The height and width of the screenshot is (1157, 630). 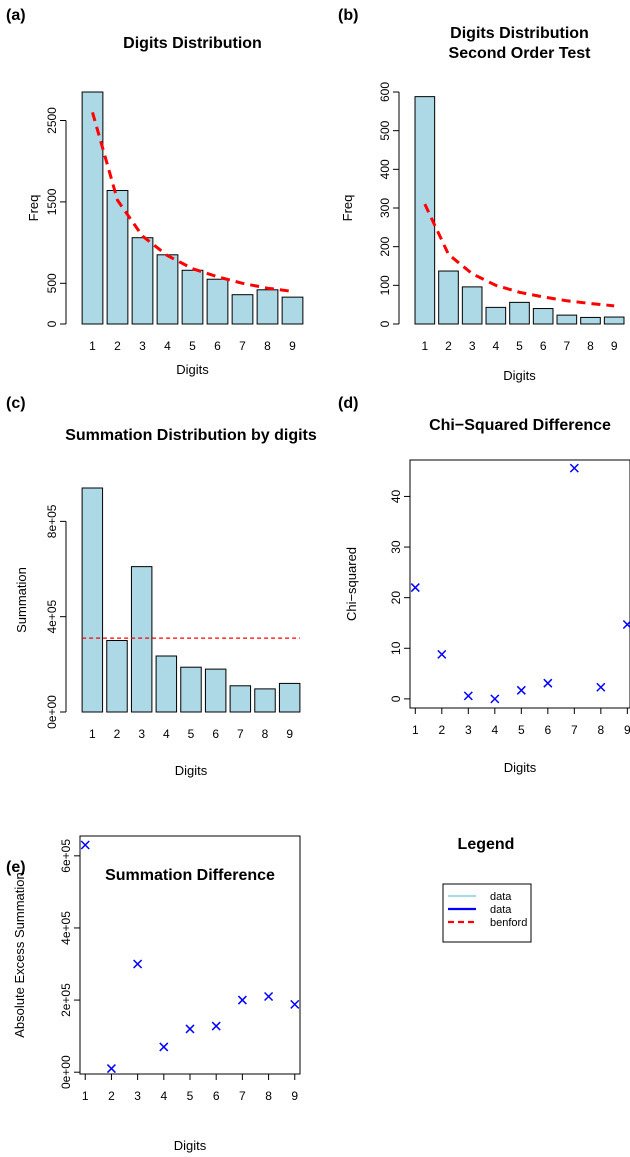 I want to click on y-tick-label: 8e+05, so click(x=52, y=521).